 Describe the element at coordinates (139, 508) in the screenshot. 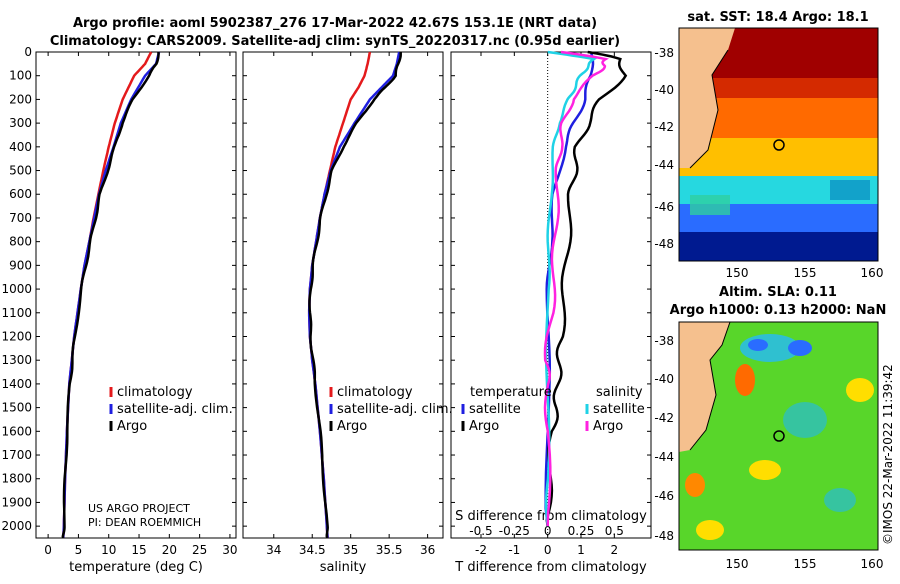

I see `project-line1: US ARGO PROJECT` at that location.